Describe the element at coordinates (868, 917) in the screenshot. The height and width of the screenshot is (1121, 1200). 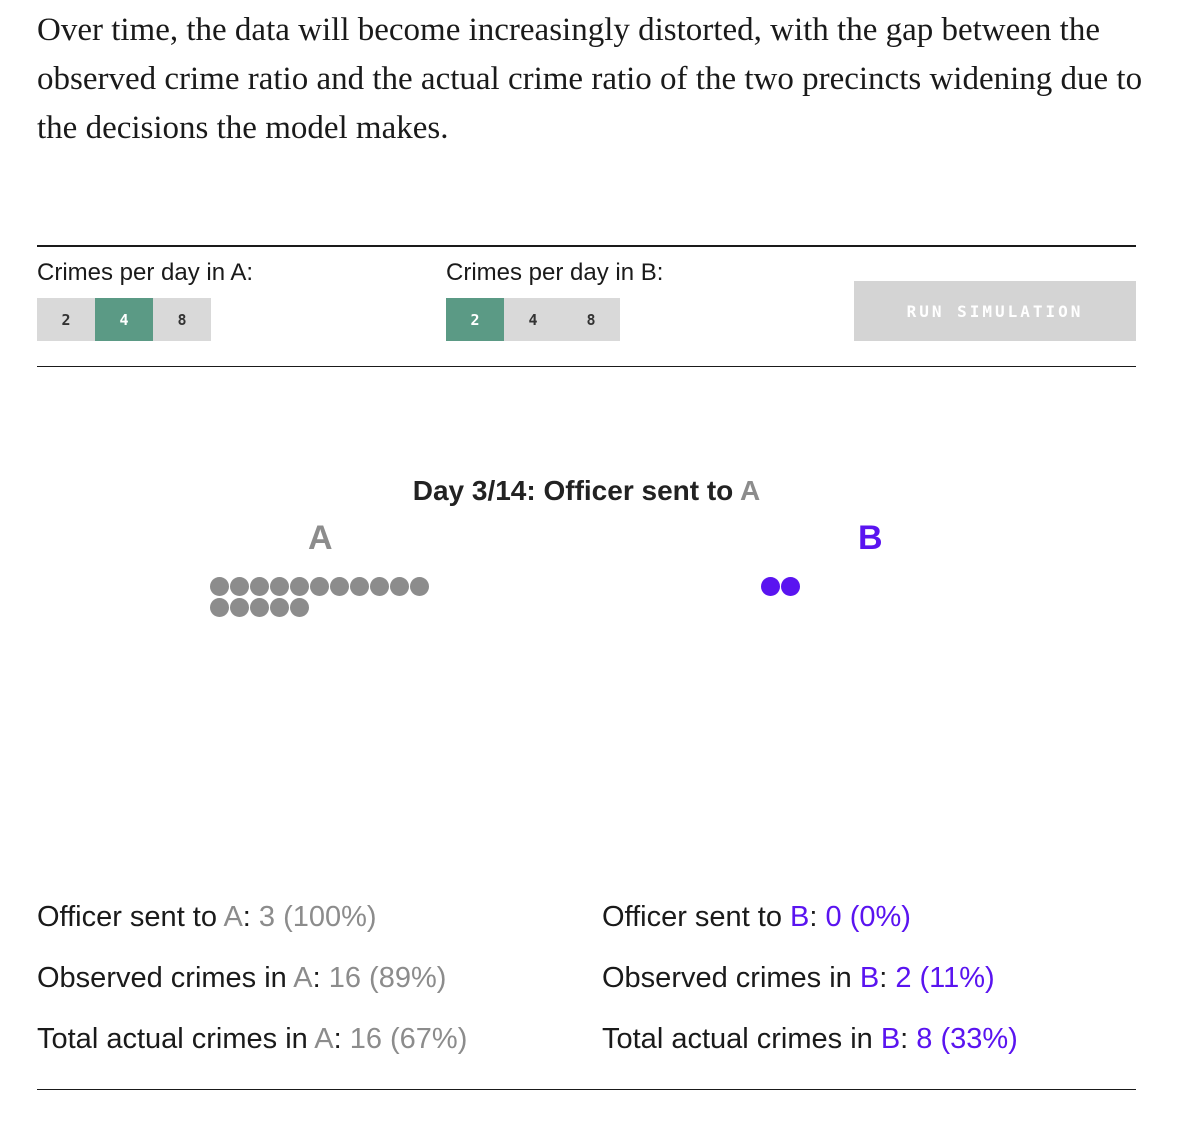
I see `officer-sent-b-value: 0 (0%)` at that location.